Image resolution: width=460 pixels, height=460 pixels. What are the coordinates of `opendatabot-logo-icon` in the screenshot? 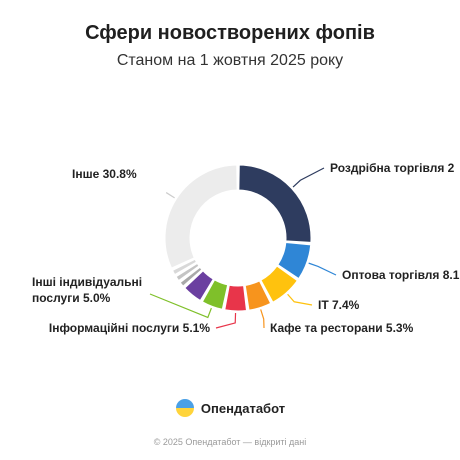 It's located at (184, 408).